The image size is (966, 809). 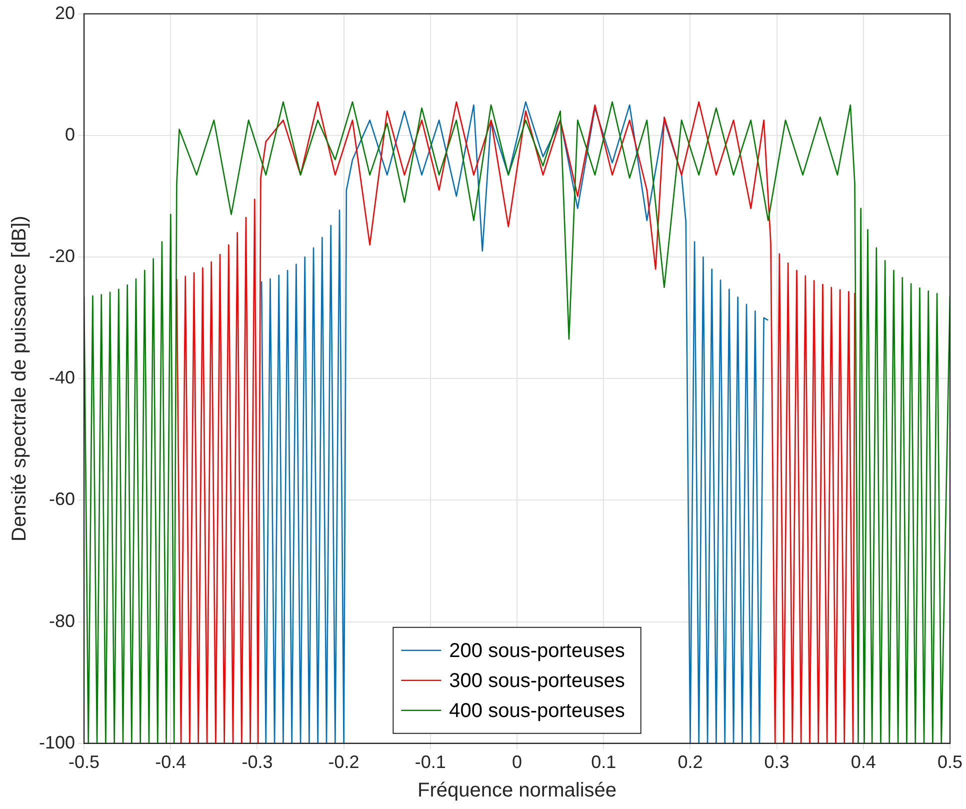 I want to click on y-tick-label: -40, so click(x=62, y=378).